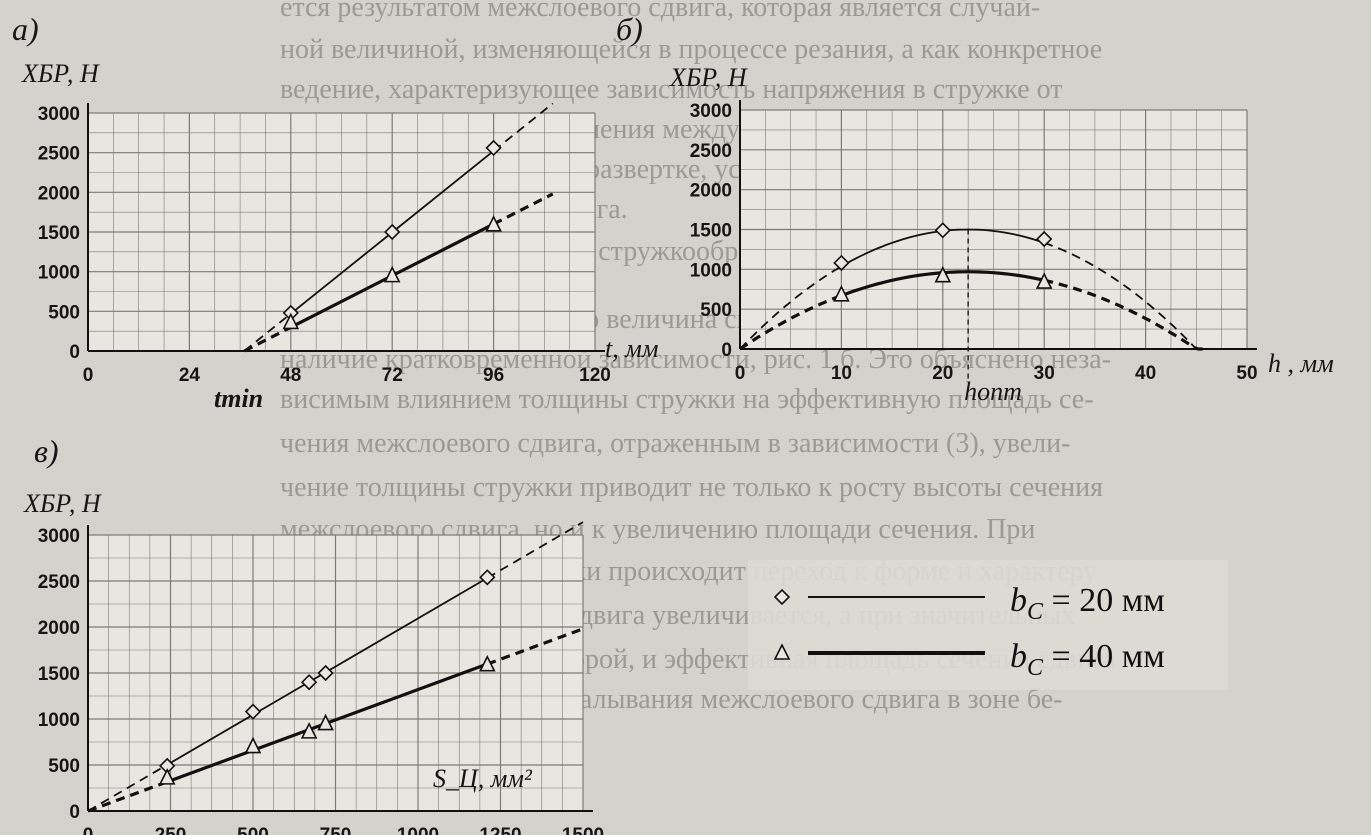  What do you see at coordinates (493, 375) in the screenshot?
I see `x-tick-label: 96` at bounding box center [493, 375].